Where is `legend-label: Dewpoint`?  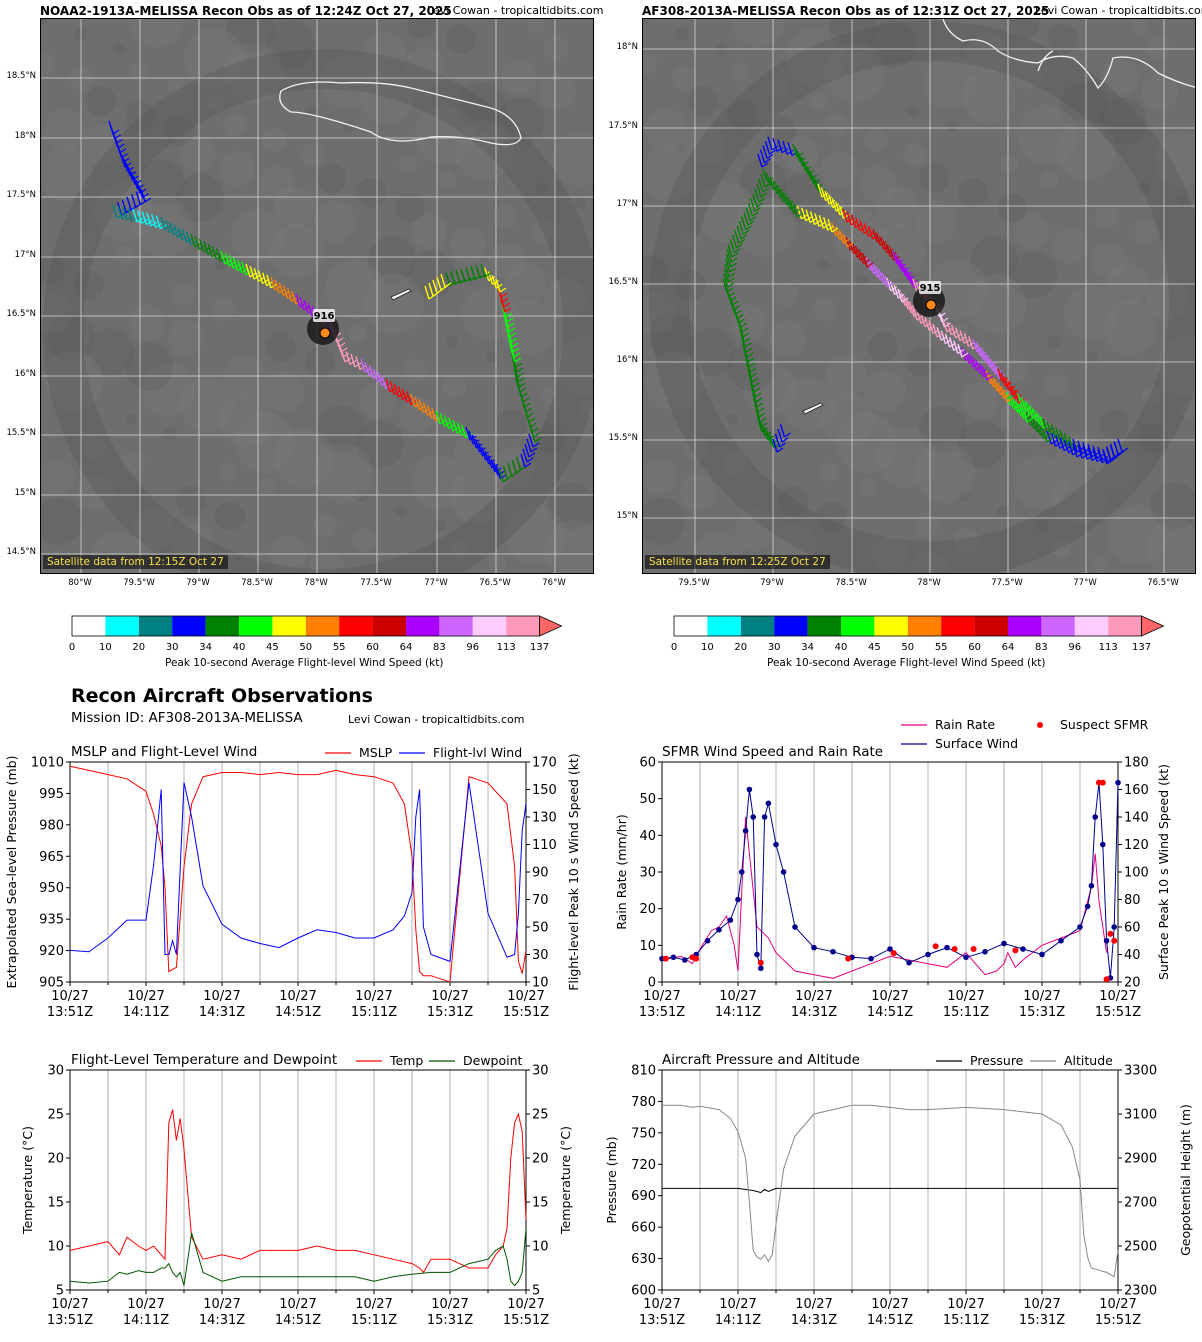 legend-label: Dewpoint is located at coordinates (493, 1060).